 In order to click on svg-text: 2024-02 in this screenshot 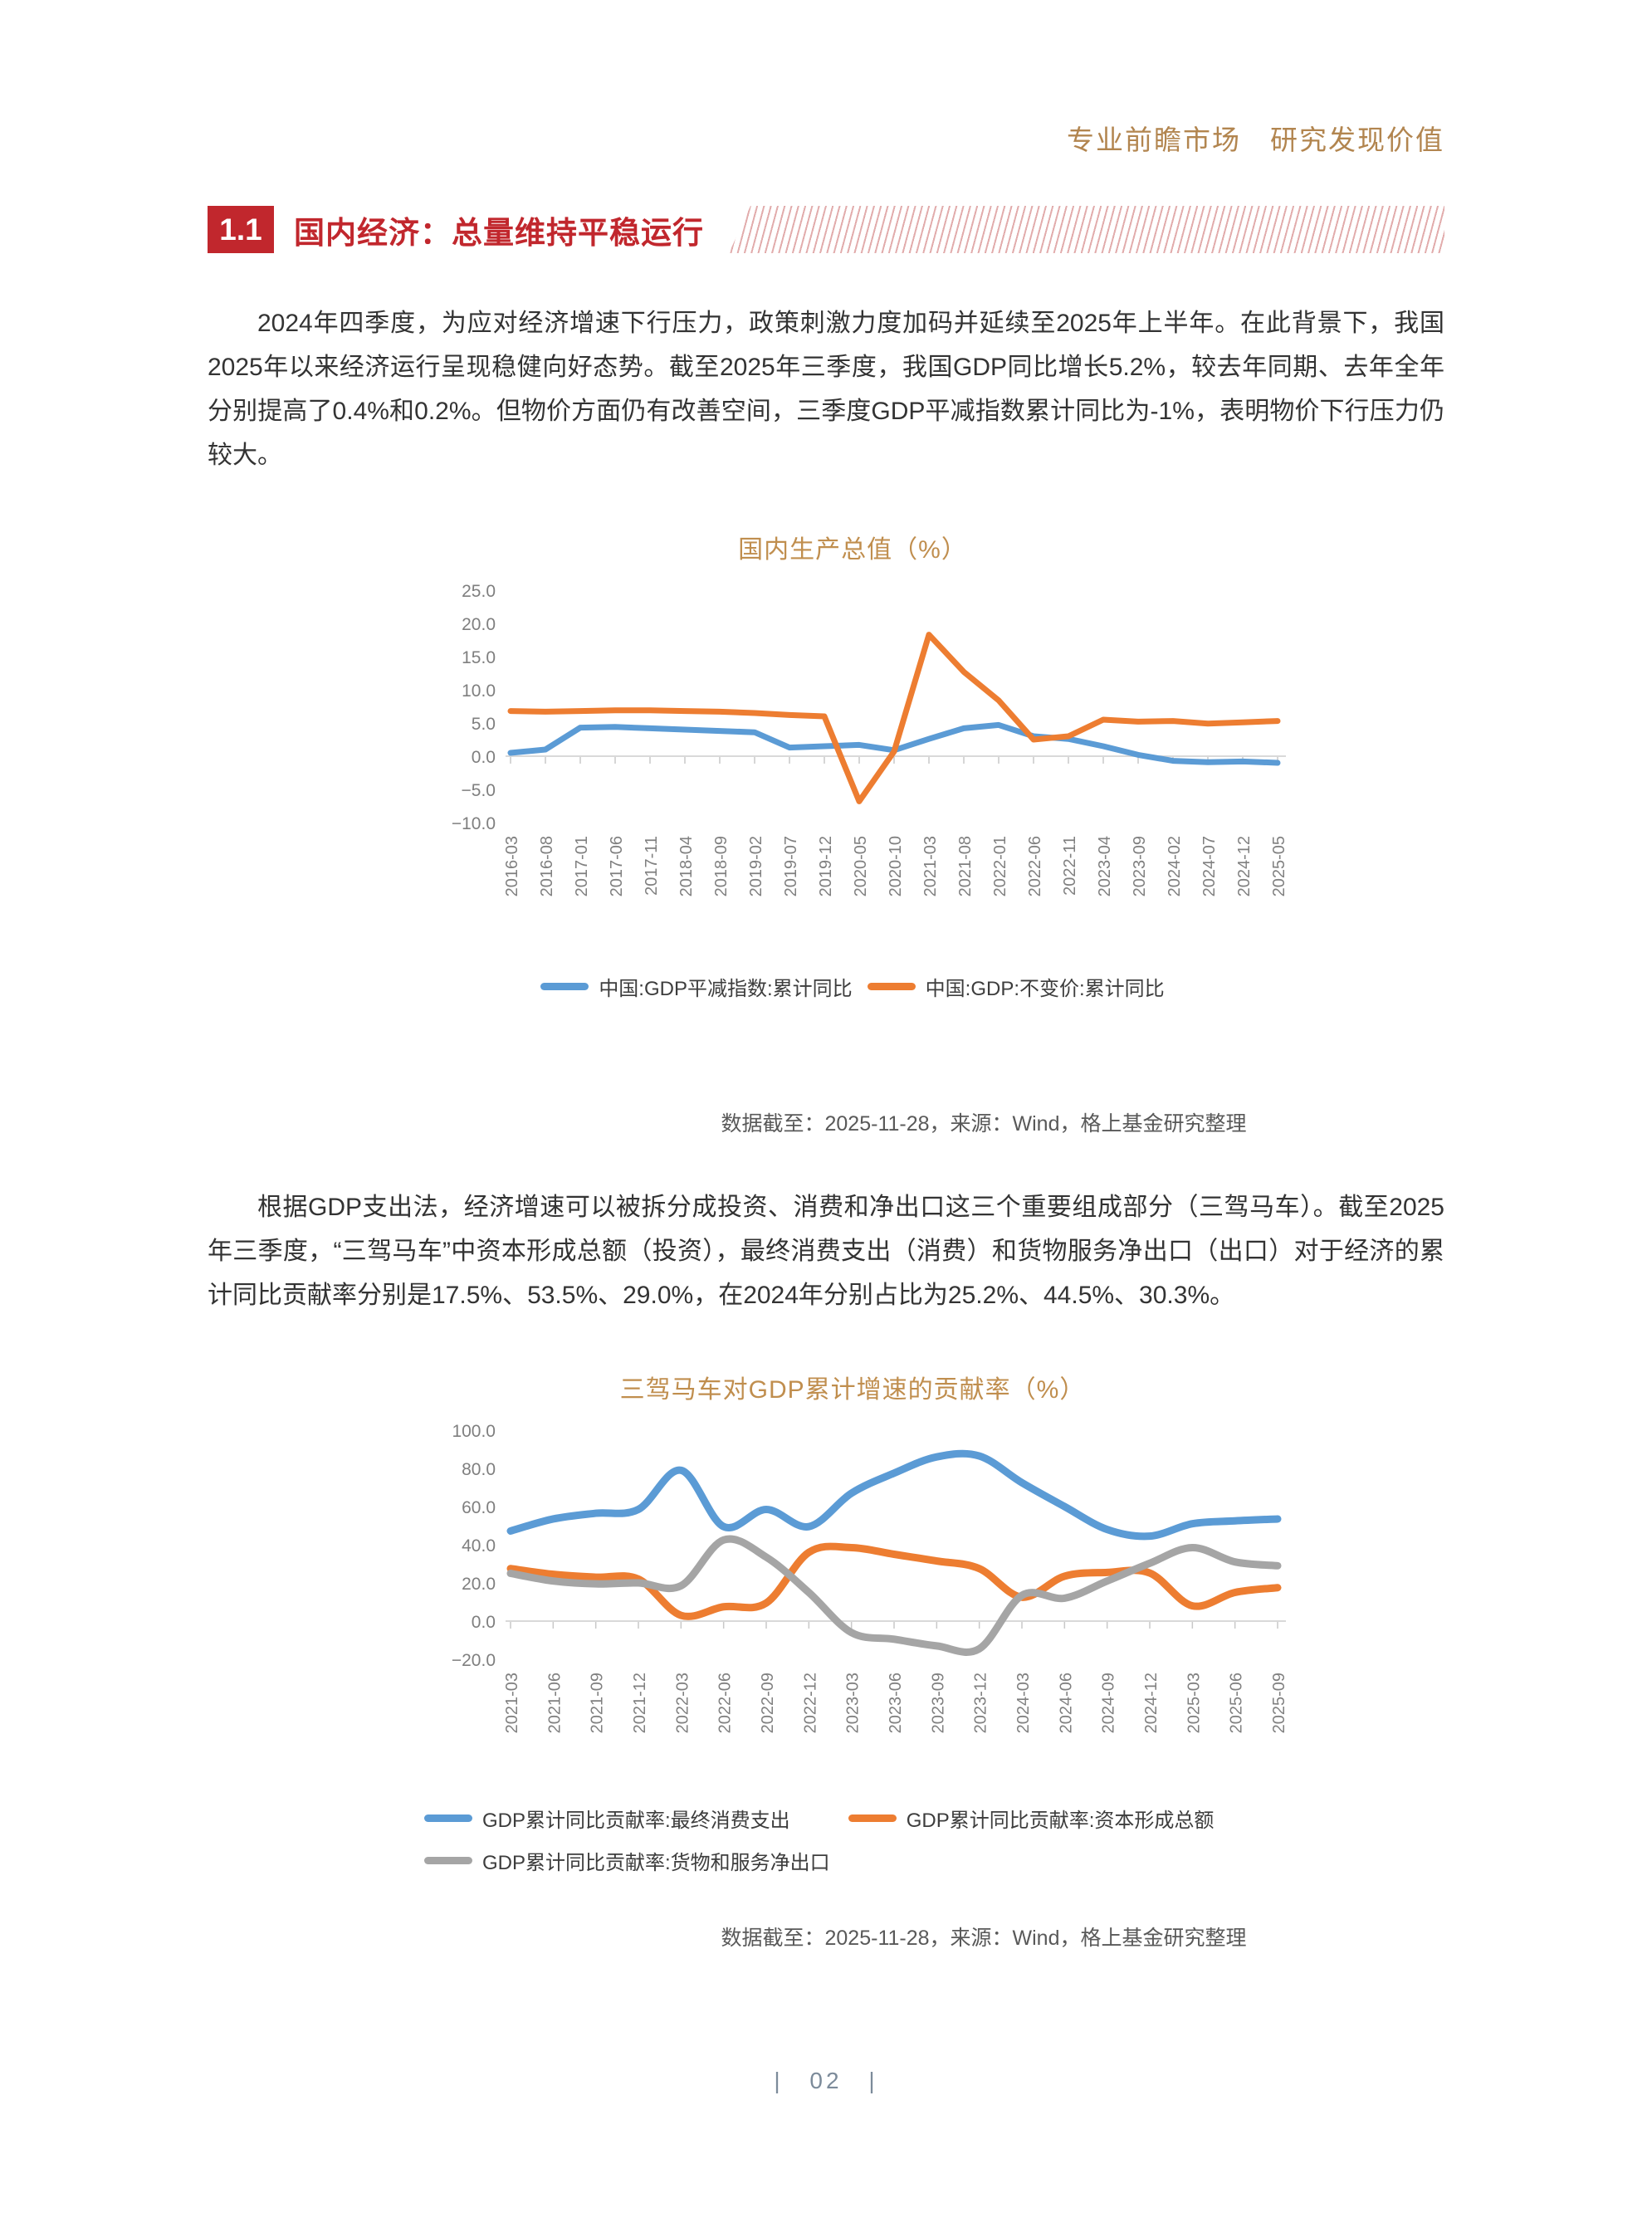, I will do `click(1175, 866)`.